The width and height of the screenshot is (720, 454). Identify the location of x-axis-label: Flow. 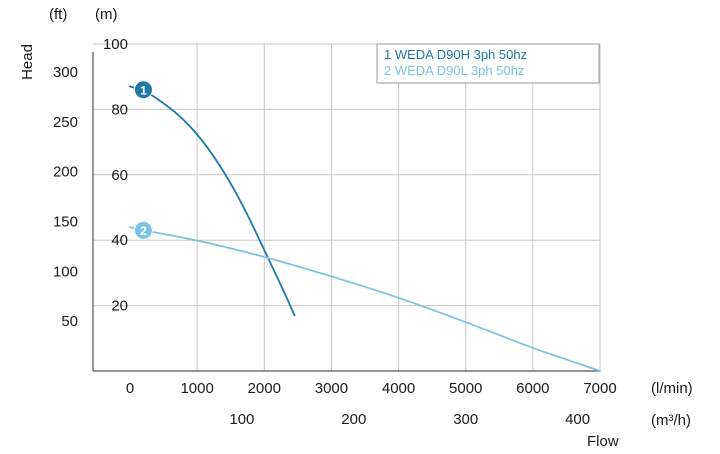
(603, 441).